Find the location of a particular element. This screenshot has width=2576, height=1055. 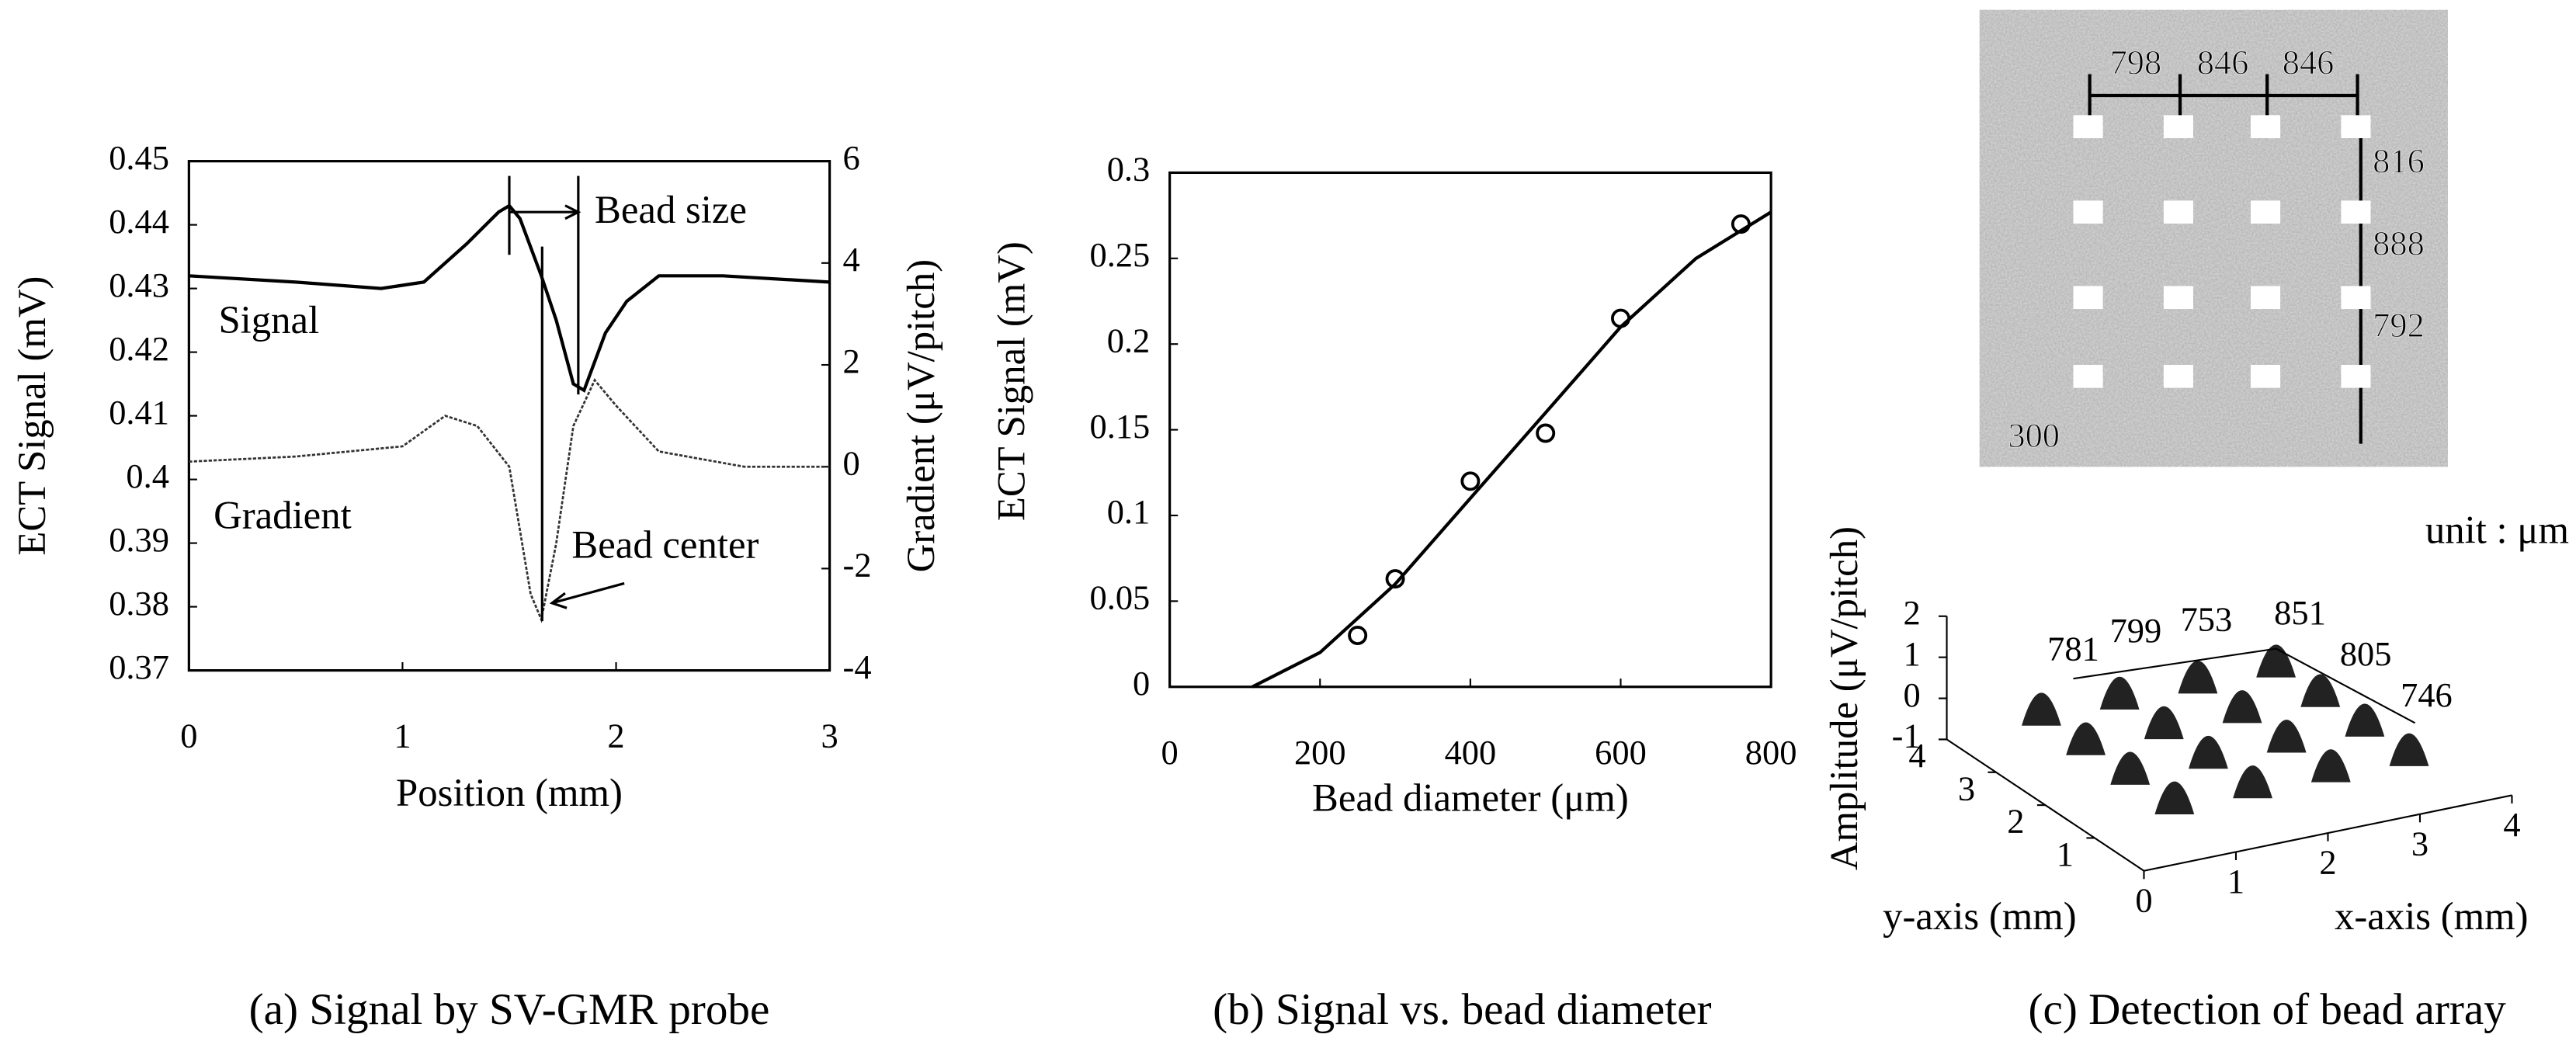

y2-axis-label: Gradient (μV/pitch) is located at coordinates (921, 416).